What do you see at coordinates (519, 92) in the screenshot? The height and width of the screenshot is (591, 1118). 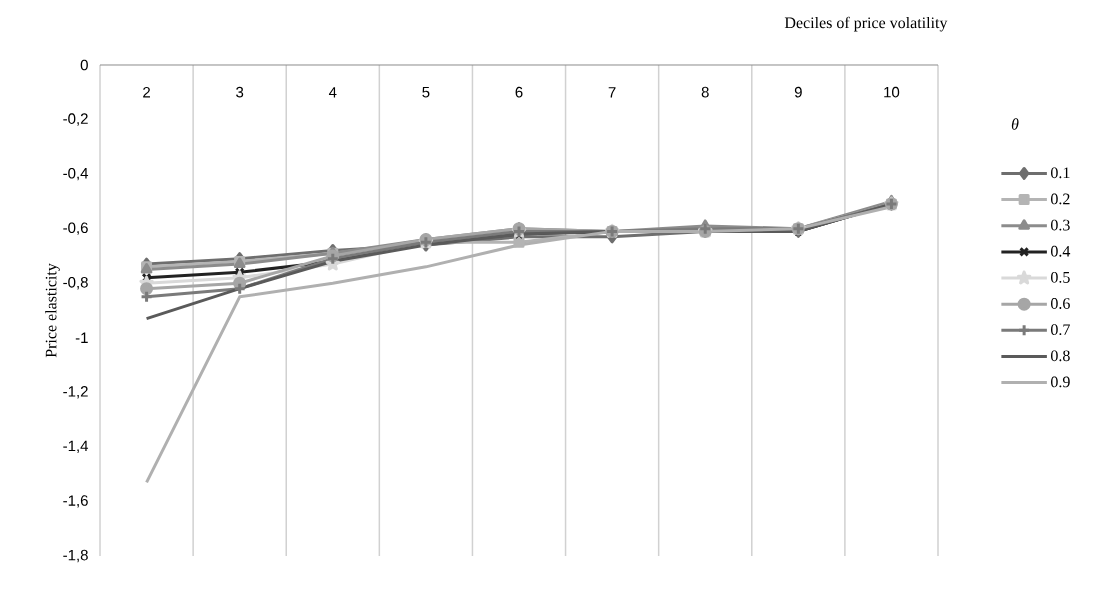 I see `x-tick-label: 6` at bounding box center [519, 92].